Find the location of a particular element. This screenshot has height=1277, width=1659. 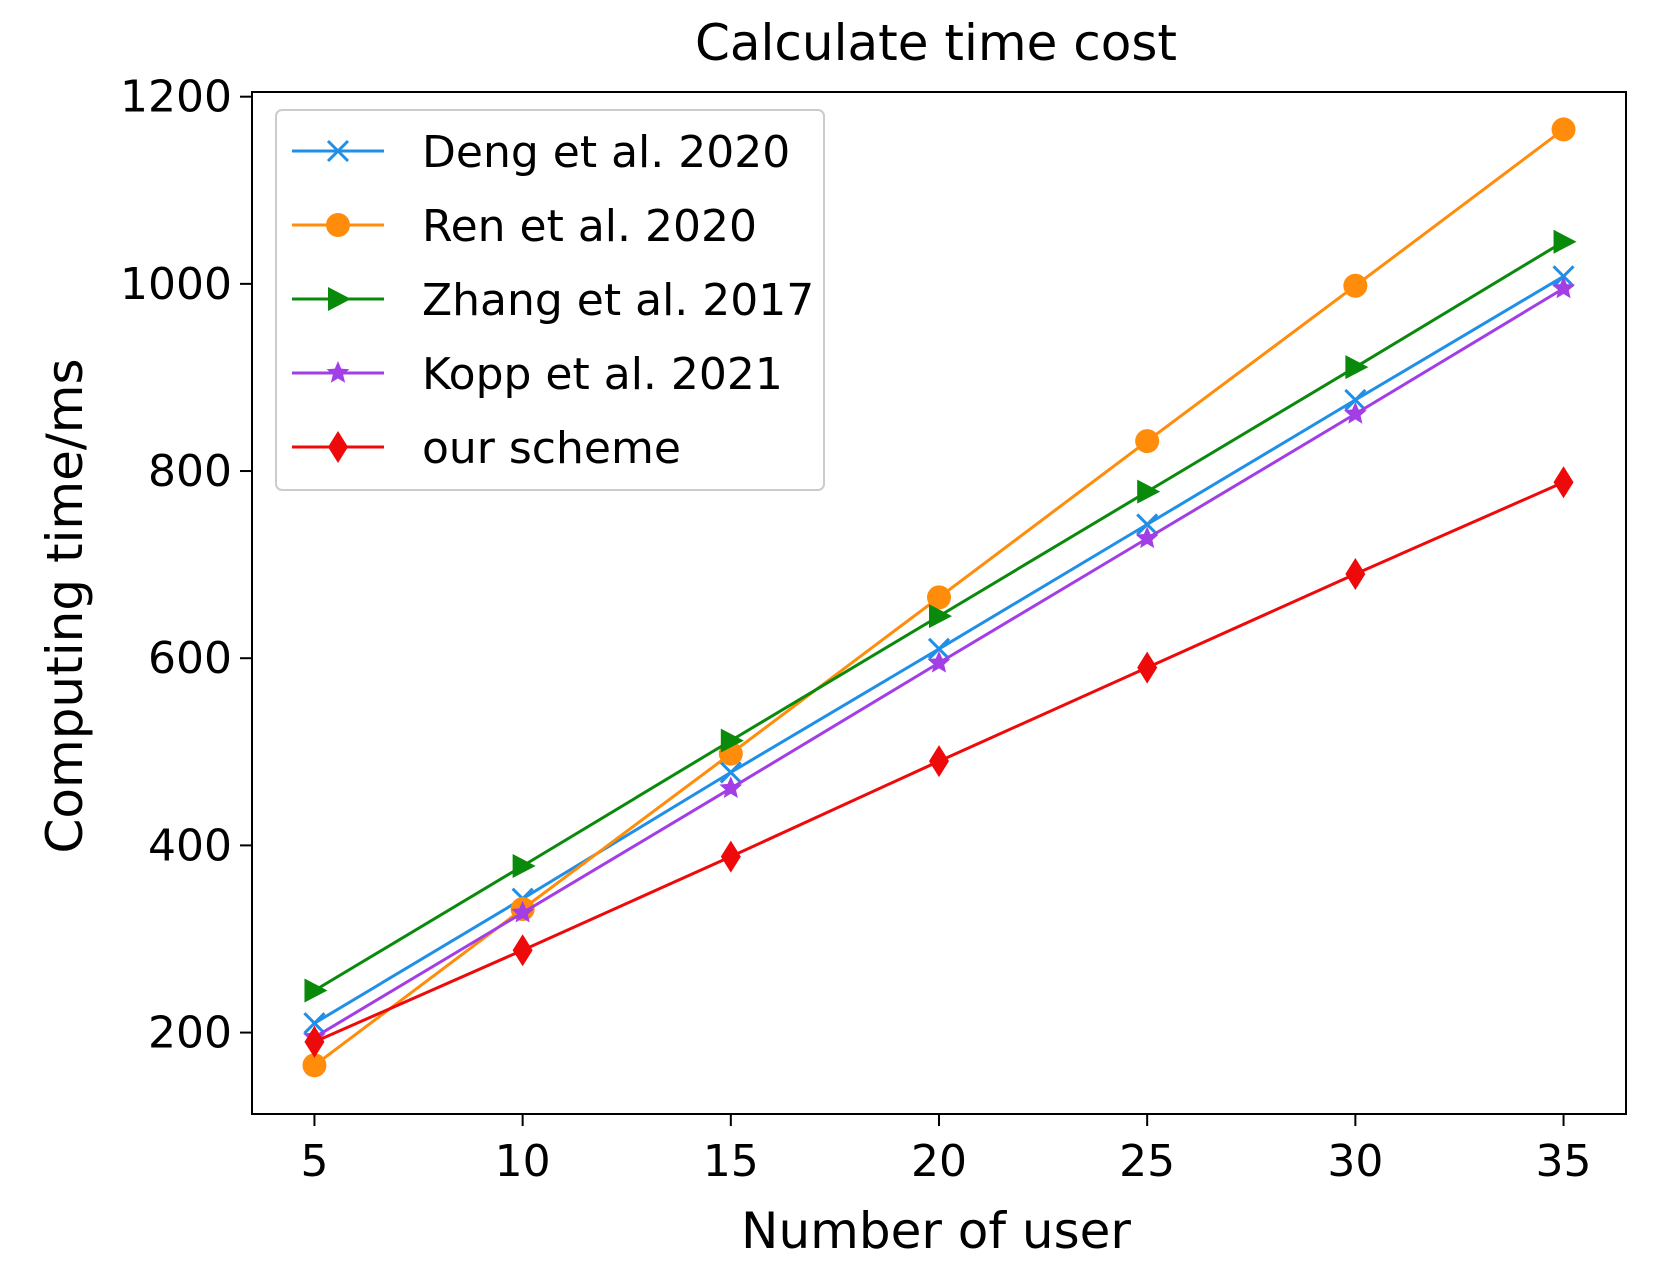

legend-entry: our scheme is located at coordinates (486, 448).